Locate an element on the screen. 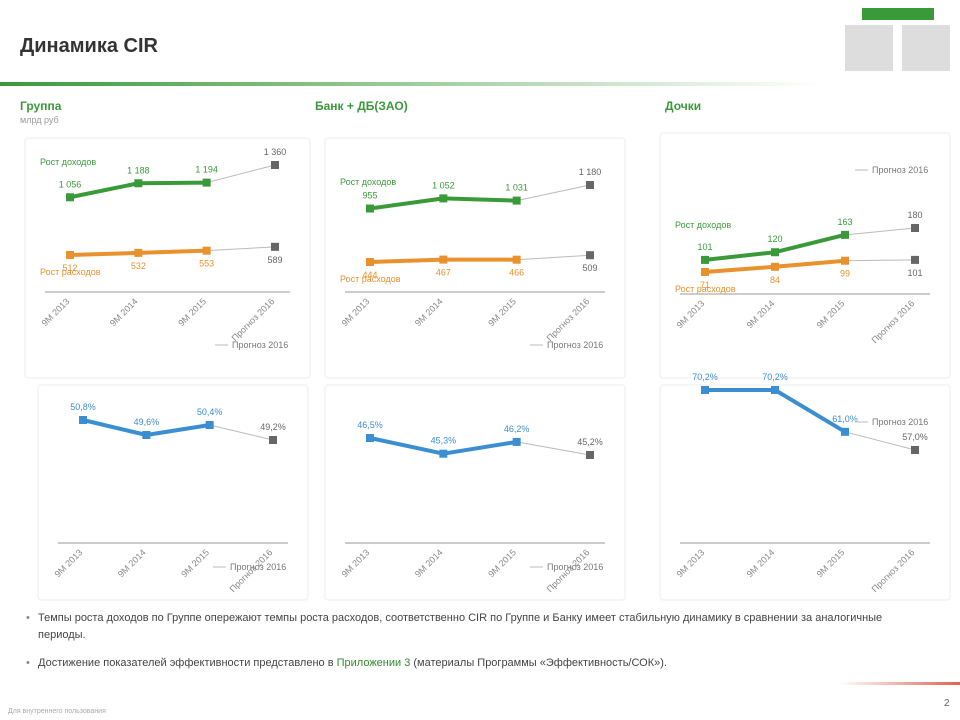 This screenshot has width=960, height=720. value-label: 45,2% is located at coordinates (590, 442).